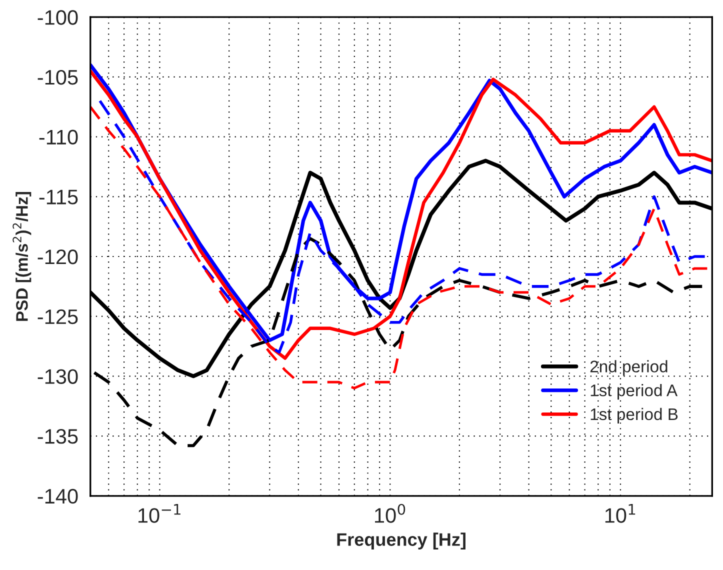 The image size is (723, 570). I want to click on y-tick-label: -120, so click(58, 257).